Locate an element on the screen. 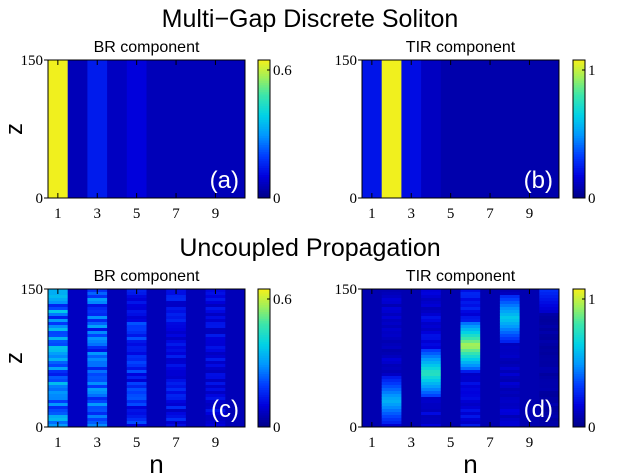 Image resolution: width=623 pixels, height=473 pixels. y-tick-label: 150 is located at coordinates (32, 61).